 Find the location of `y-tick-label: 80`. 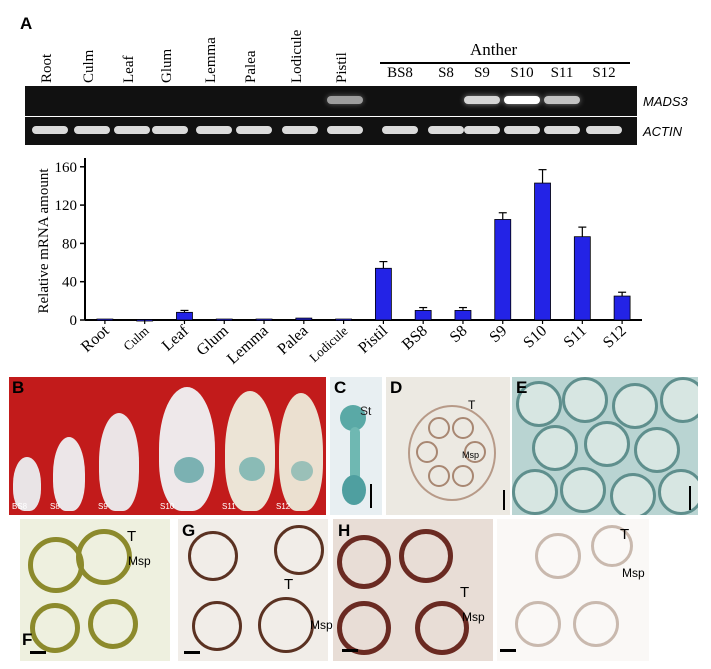

y-tick-label: 80 is located at coordinates (69, 244).